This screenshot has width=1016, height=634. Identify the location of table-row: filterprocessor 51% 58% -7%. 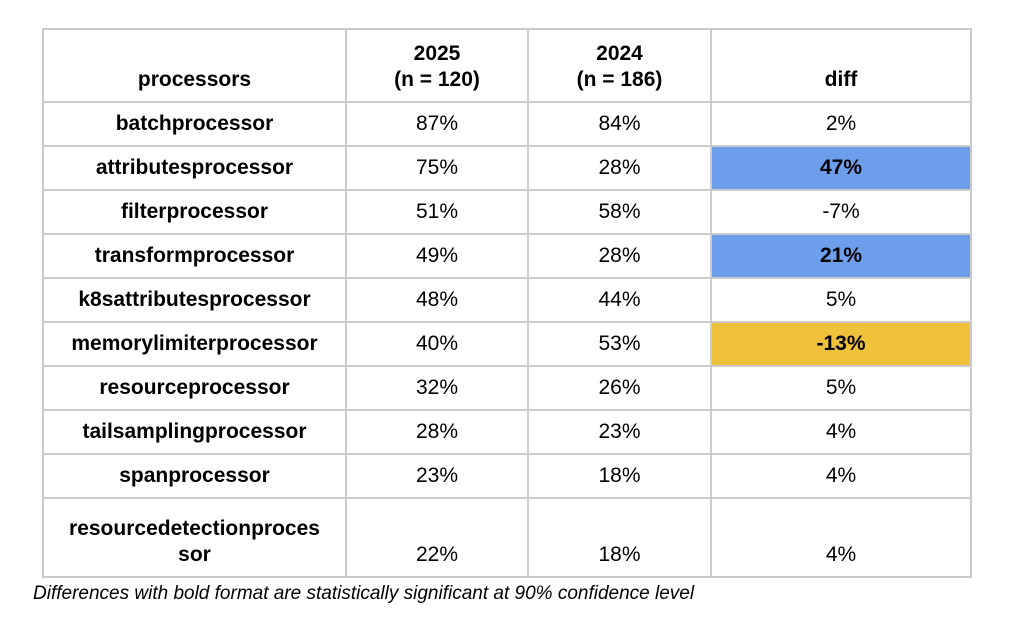
(507, 212).